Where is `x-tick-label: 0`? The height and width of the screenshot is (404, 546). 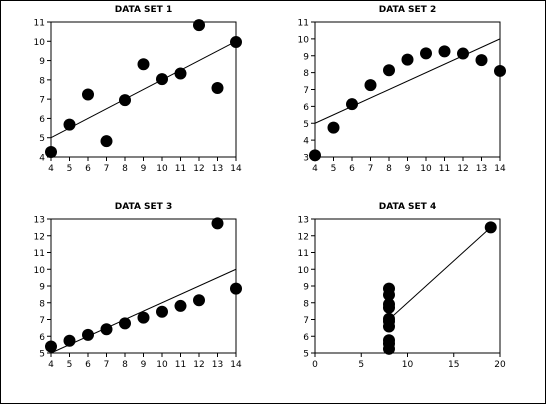 x-tick-label: 0 is located at coordinates (315, 365).